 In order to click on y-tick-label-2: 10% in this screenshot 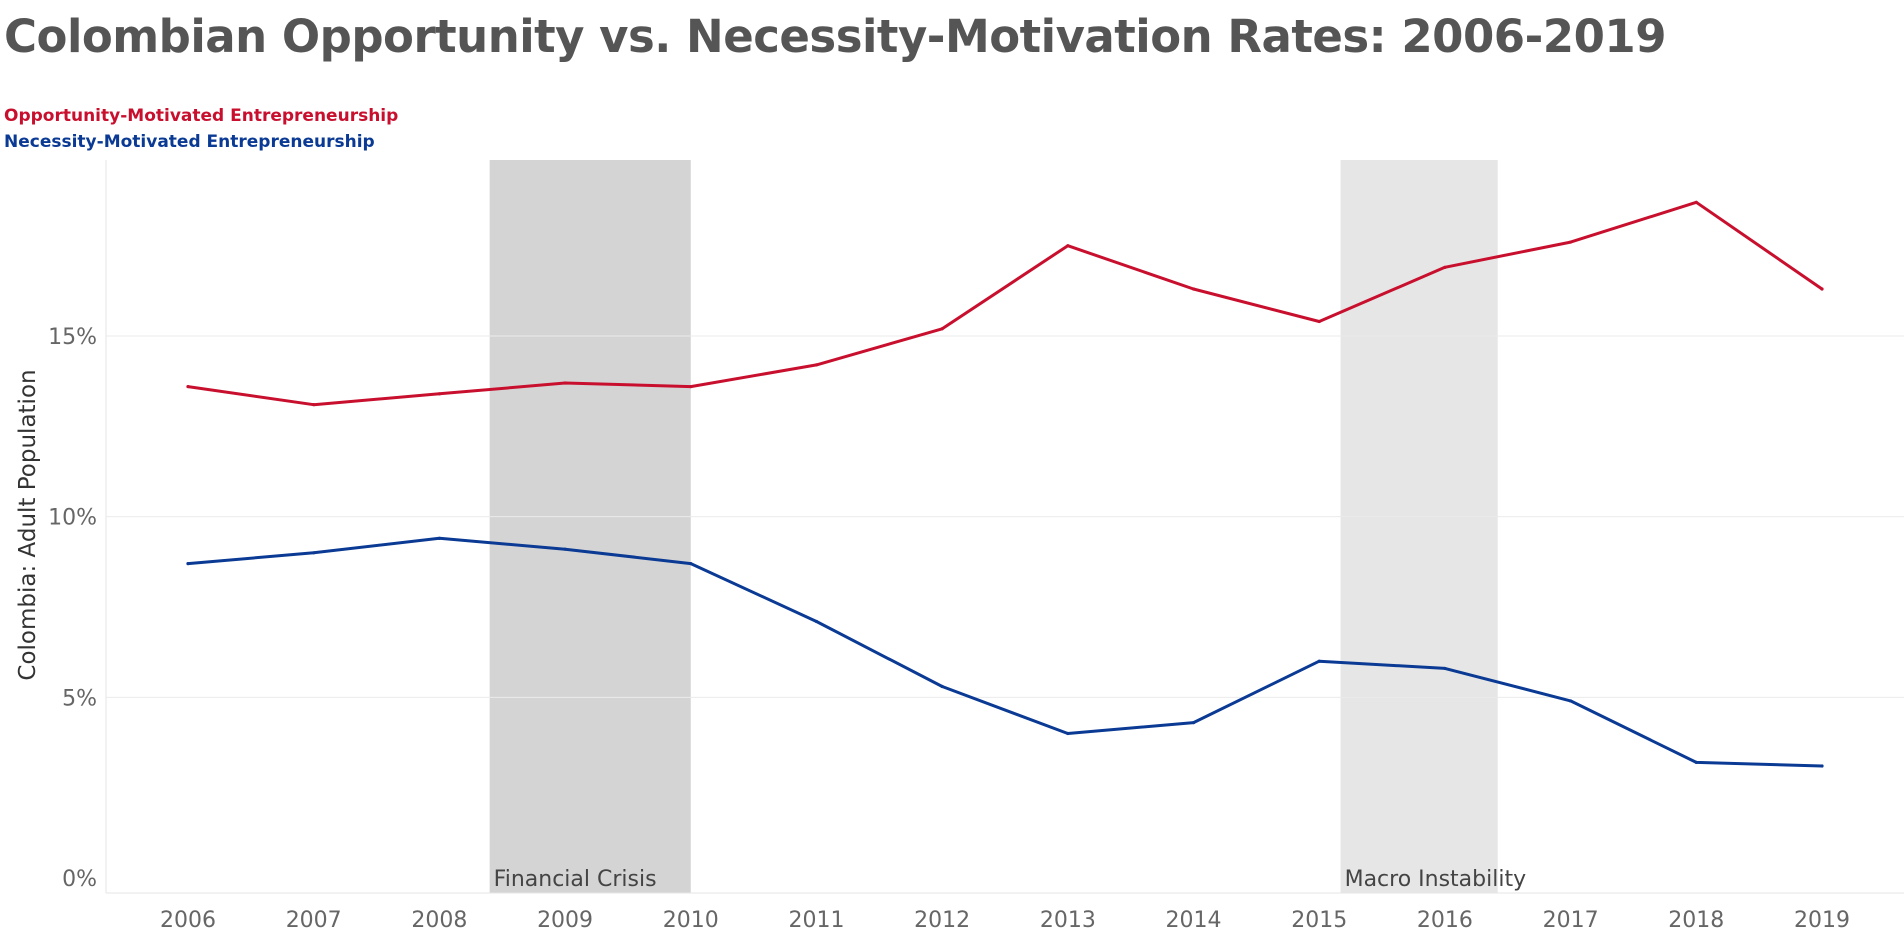, I will do `click(72, 518)`.